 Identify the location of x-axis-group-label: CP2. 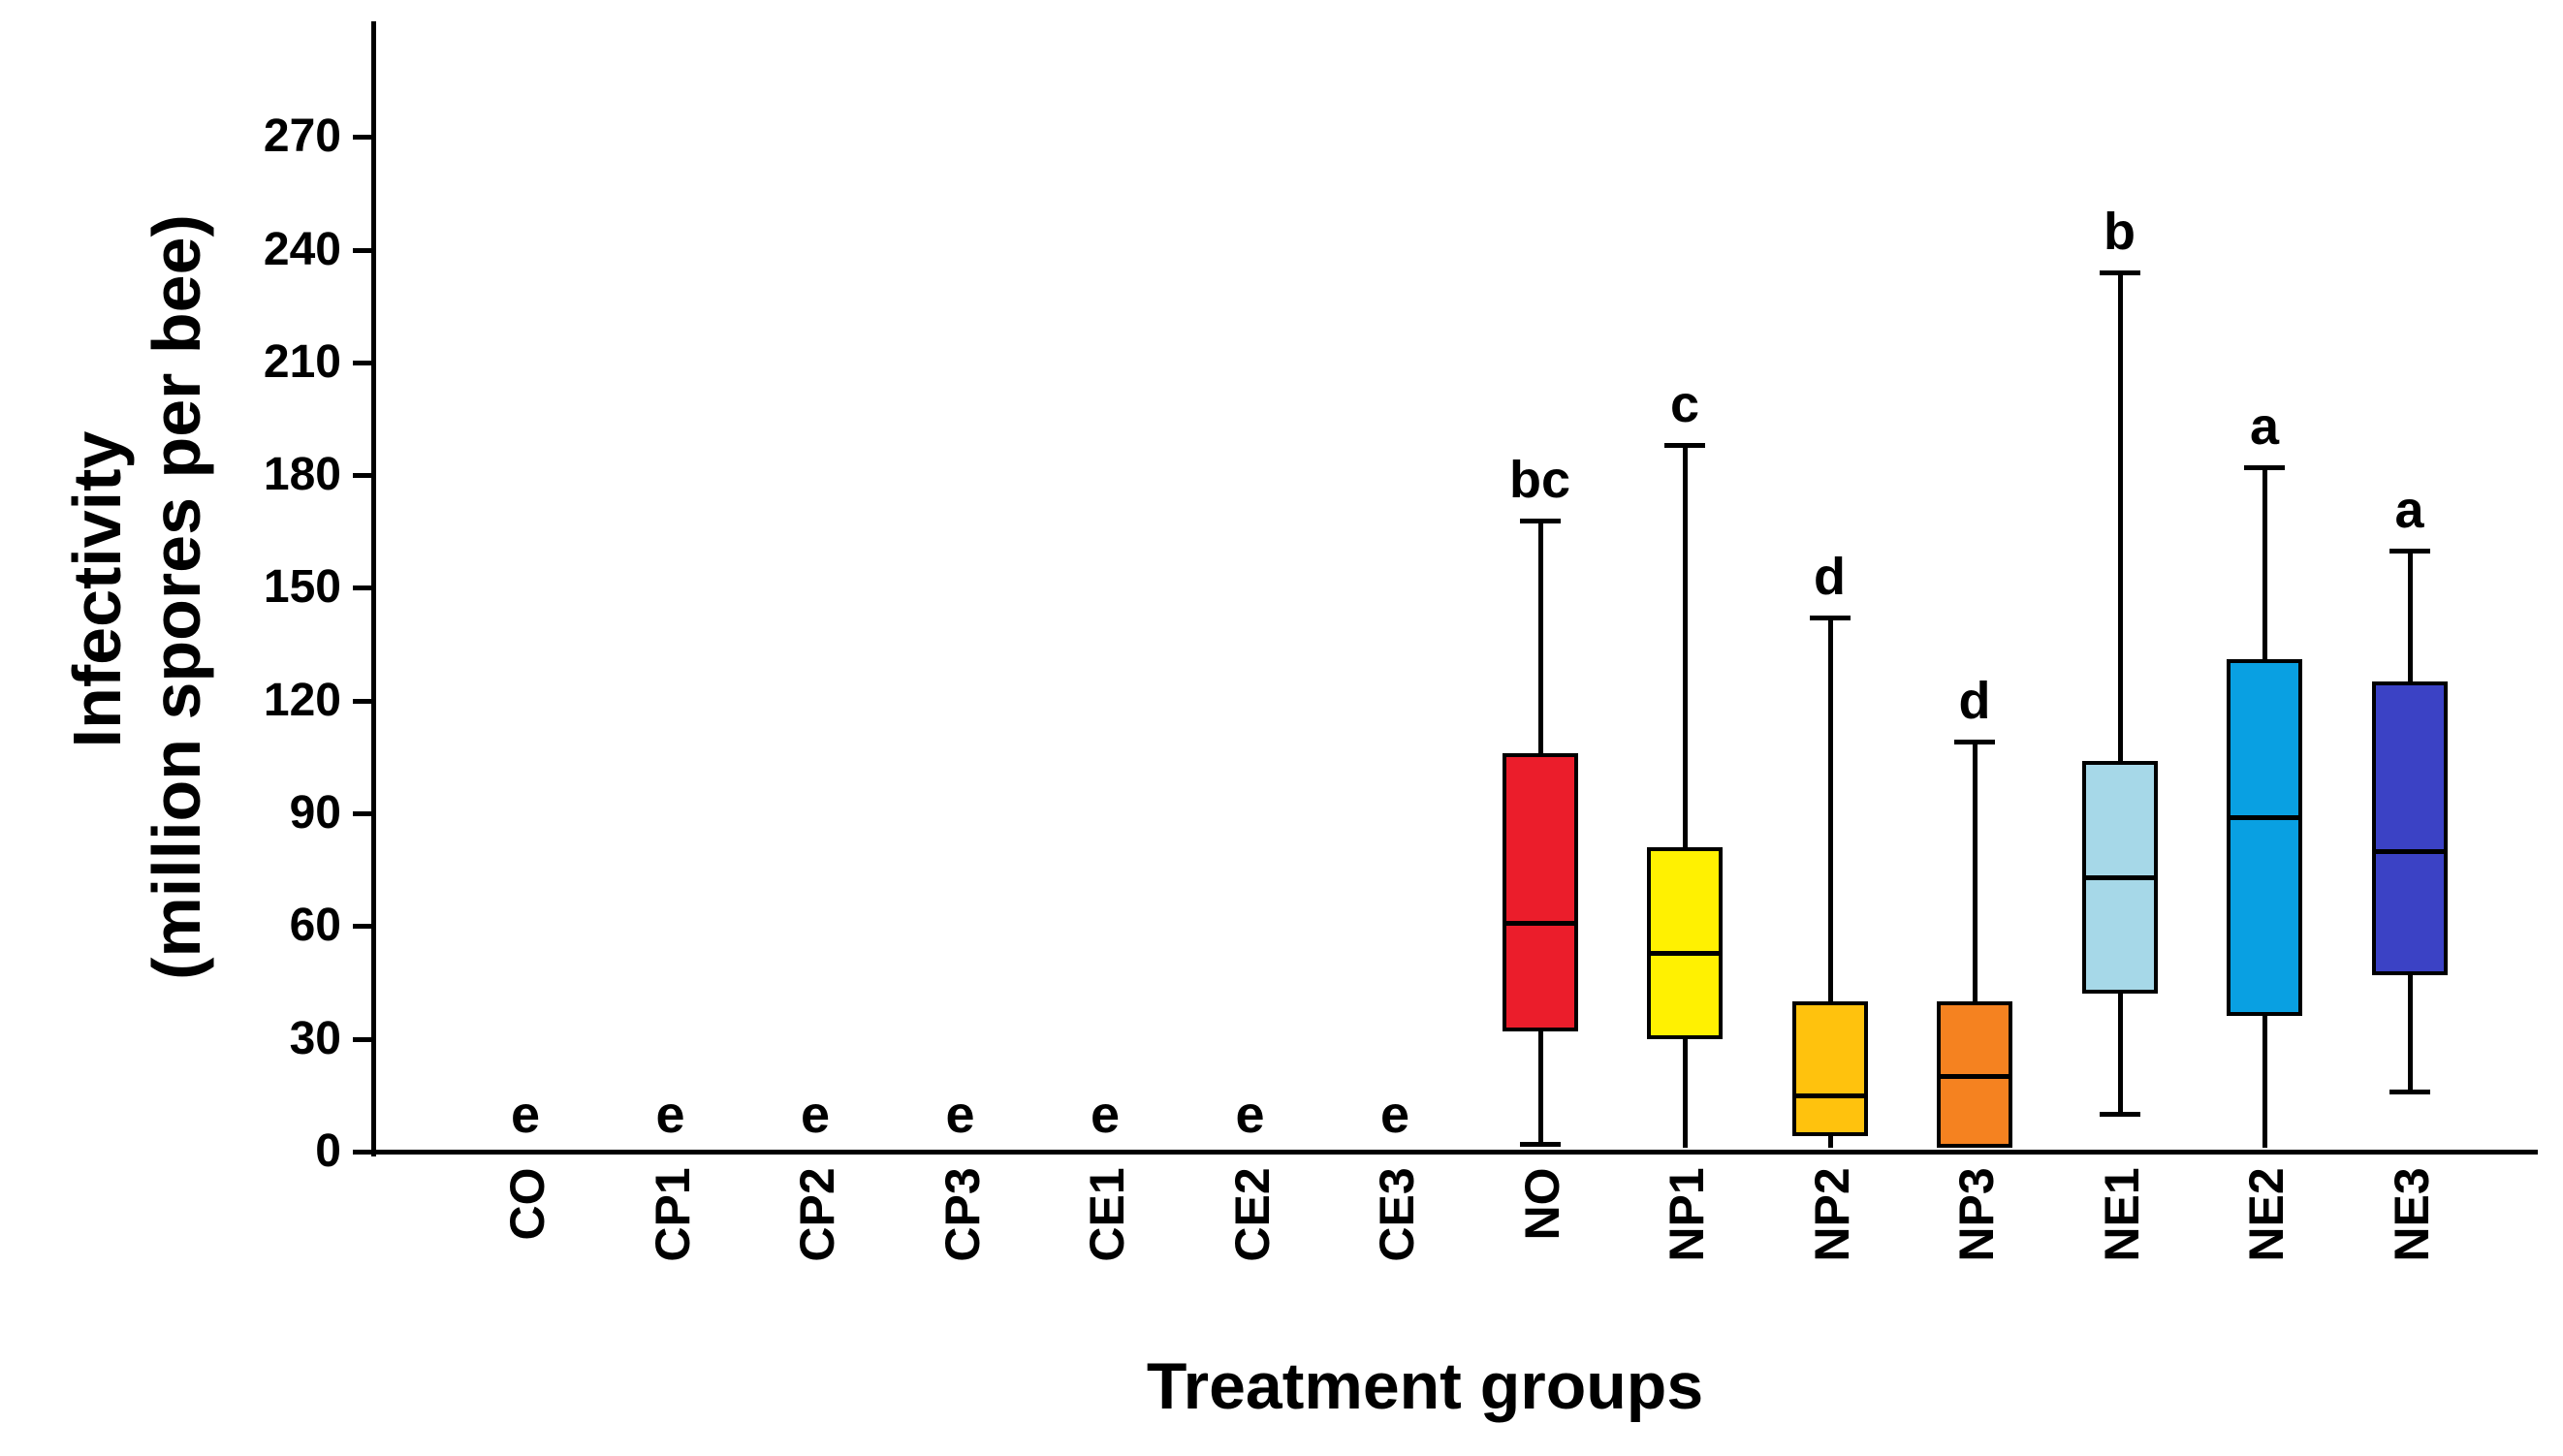
(817, 1214).